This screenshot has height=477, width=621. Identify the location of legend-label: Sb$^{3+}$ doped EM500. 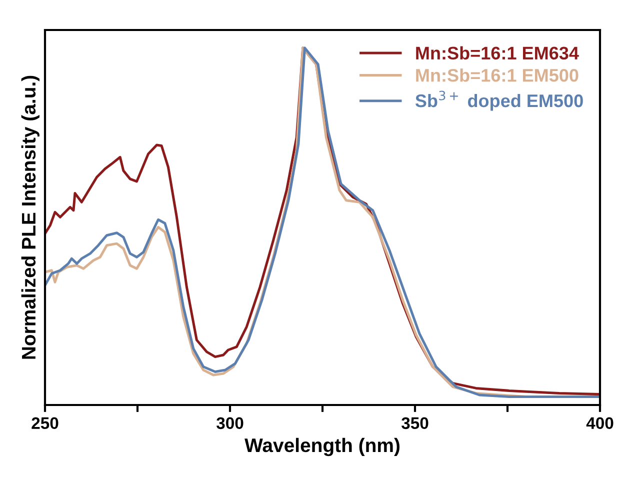
(499, 100).